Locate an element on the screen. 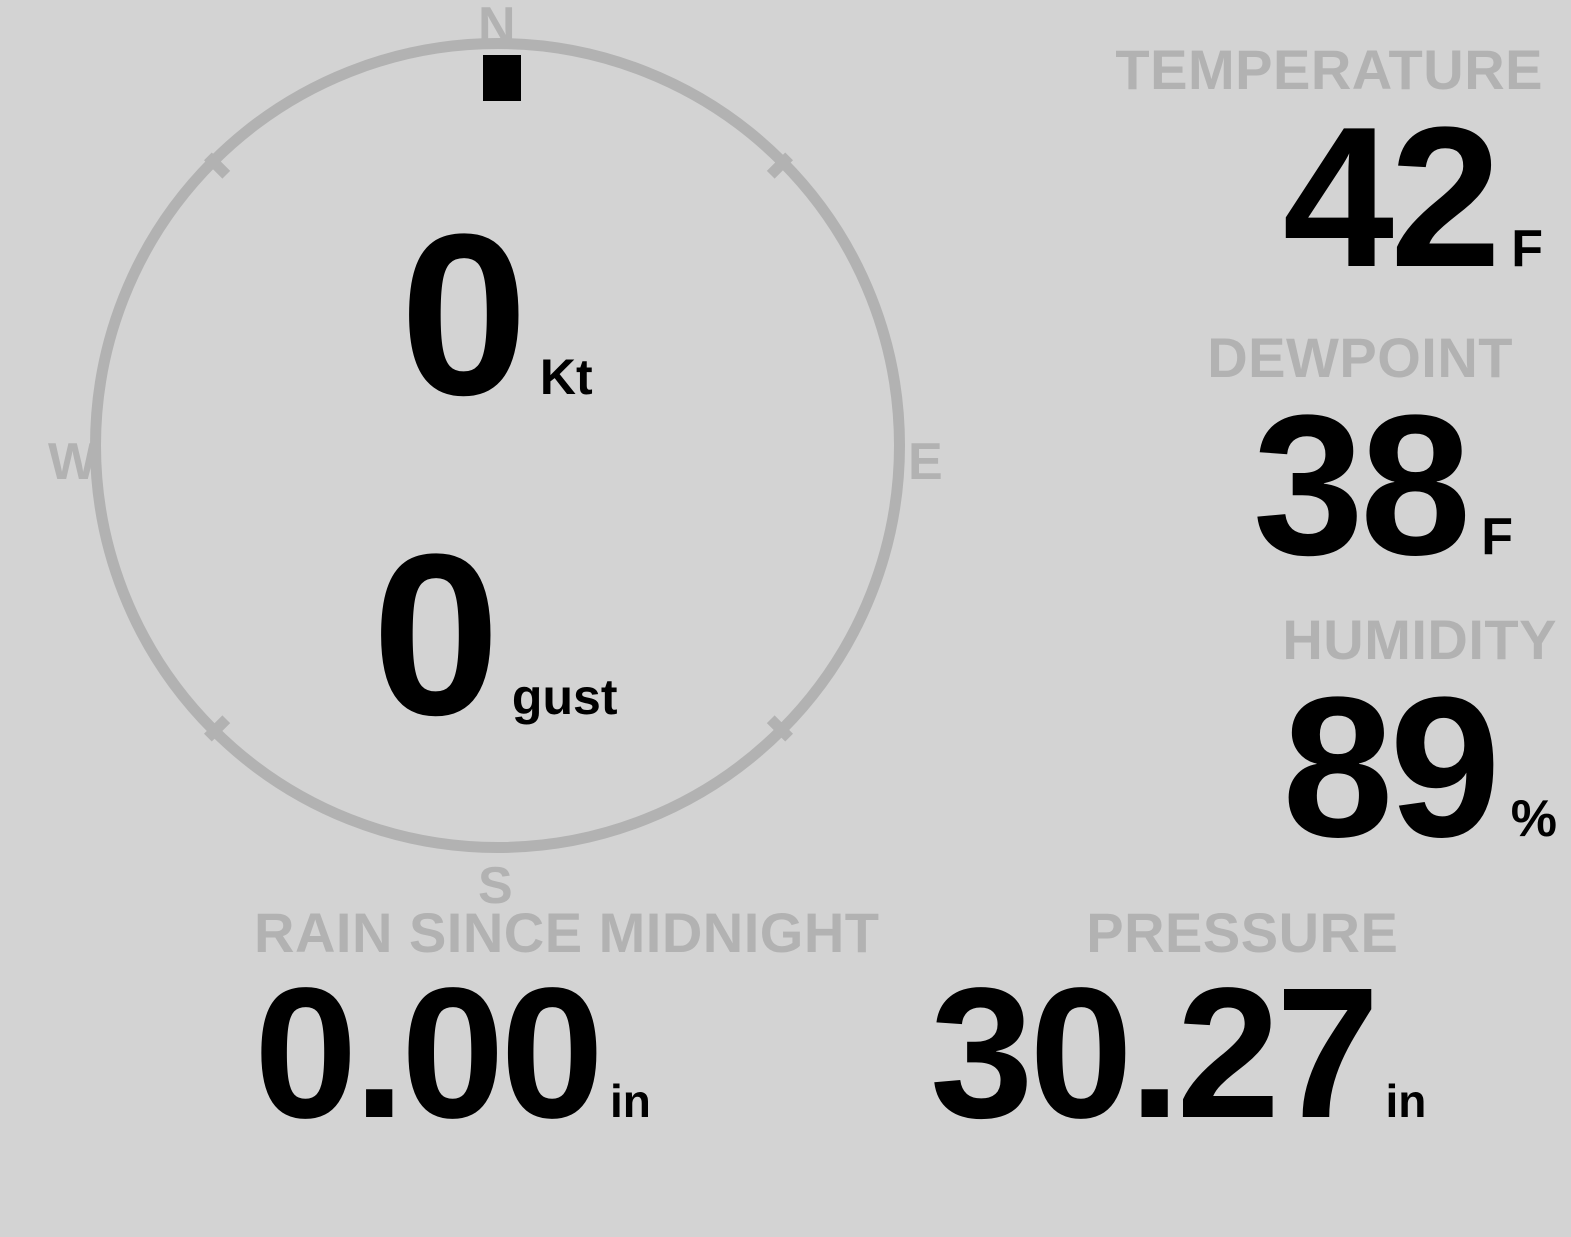 The image size is (1571, 1237). wind-direction-marker-icon is located at coordinates (502, 78).